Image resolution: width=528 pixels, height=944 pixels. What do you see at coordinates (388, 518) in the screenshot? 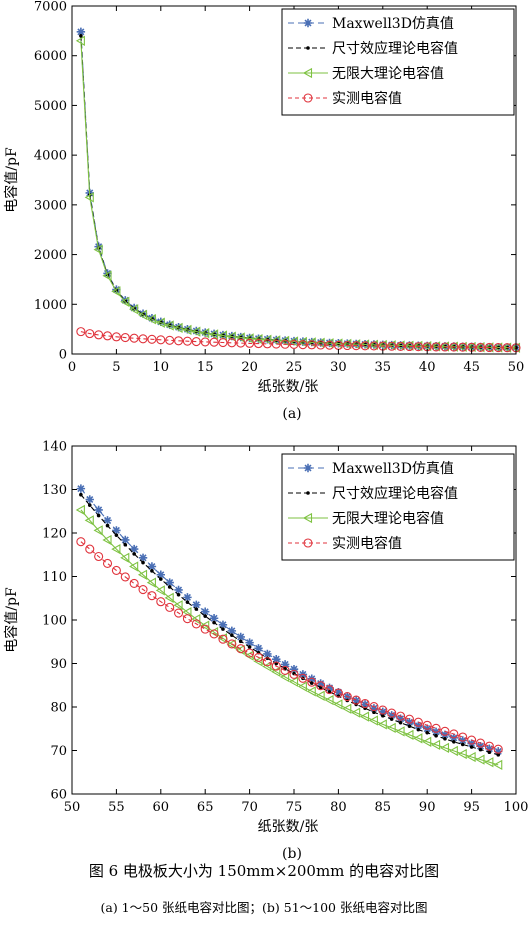
I see `legend-label: 无限大理论电容值` at bounding box center [388, 518].